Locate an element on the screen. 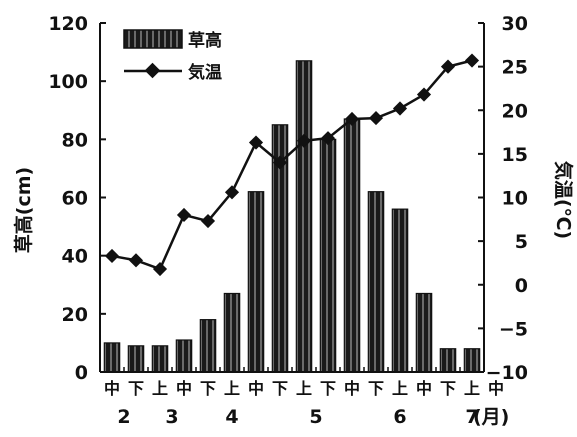  legend-item-bar: 草高 is located at coordinates (172, 40).